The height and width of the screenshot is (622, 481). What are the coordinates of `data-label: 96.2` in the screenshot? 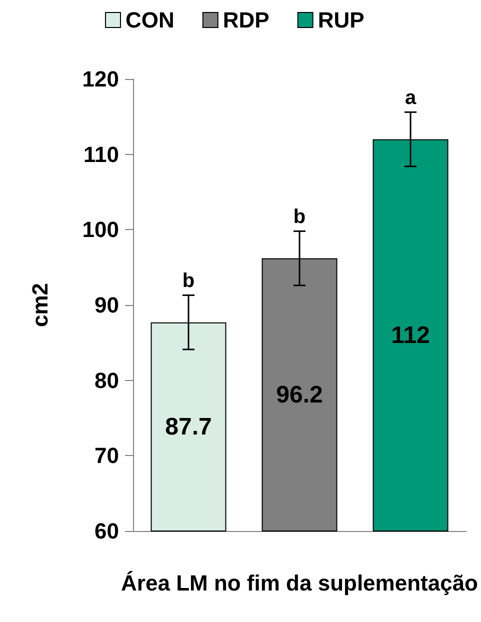 It's located at (299, 394).